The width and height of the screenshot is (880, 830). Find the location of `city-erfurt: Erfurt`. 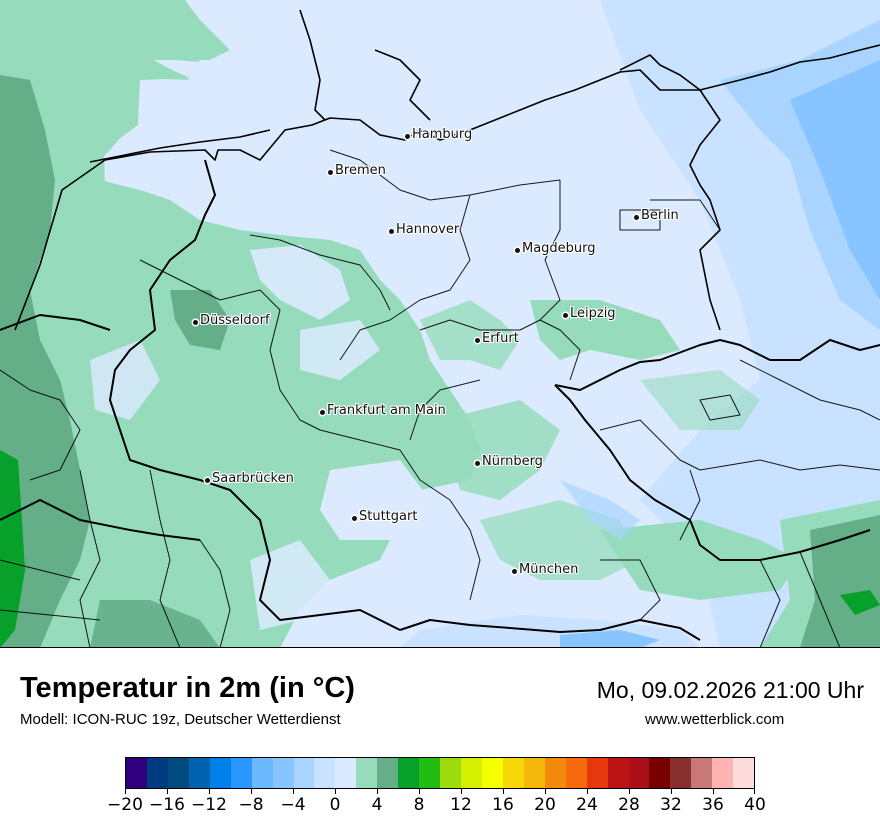

city-erfurt: Erfurt is located at coordinates (497, 339).